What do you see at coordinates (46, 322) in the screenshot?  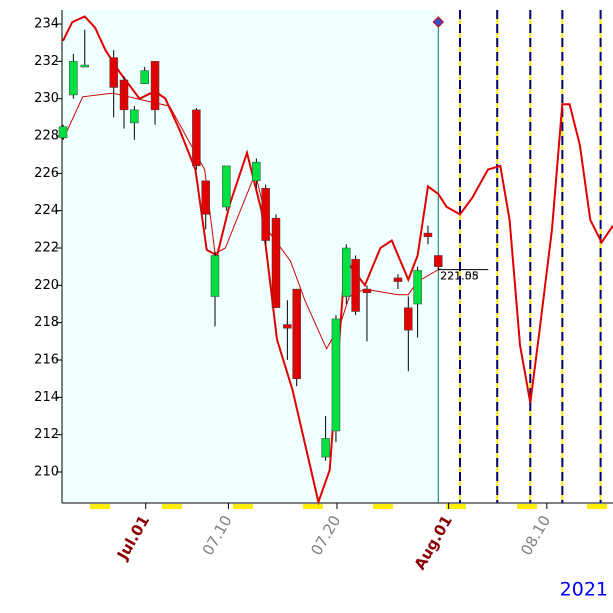 I see `y-tick-label: 218` at bounding box center [46, 322].